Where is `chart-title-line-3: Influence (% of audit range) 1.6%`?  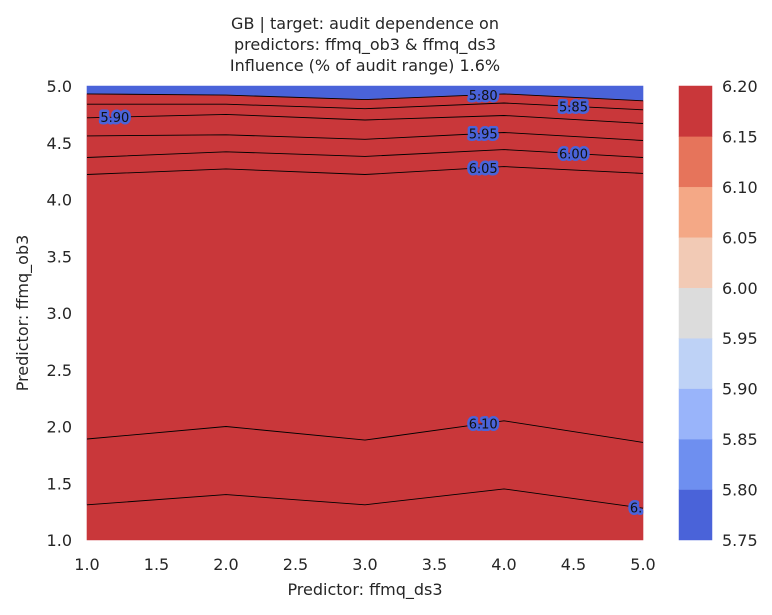
chart-title-line-3: Influence (% of audit range) 1.6% is located at coordinates (365, 65).